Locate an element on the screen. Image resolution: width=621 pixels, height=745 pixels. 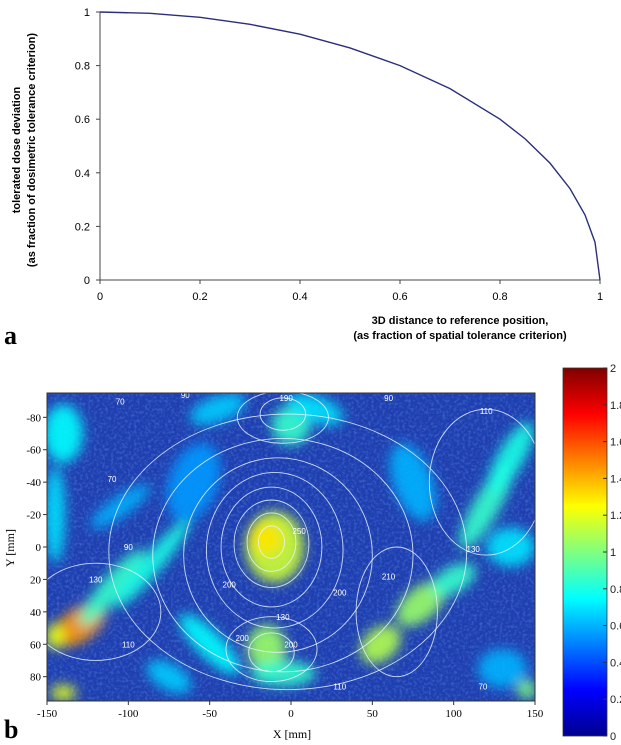
heatmap-y-tick-label: -20 is located at coordinates (33, 516).